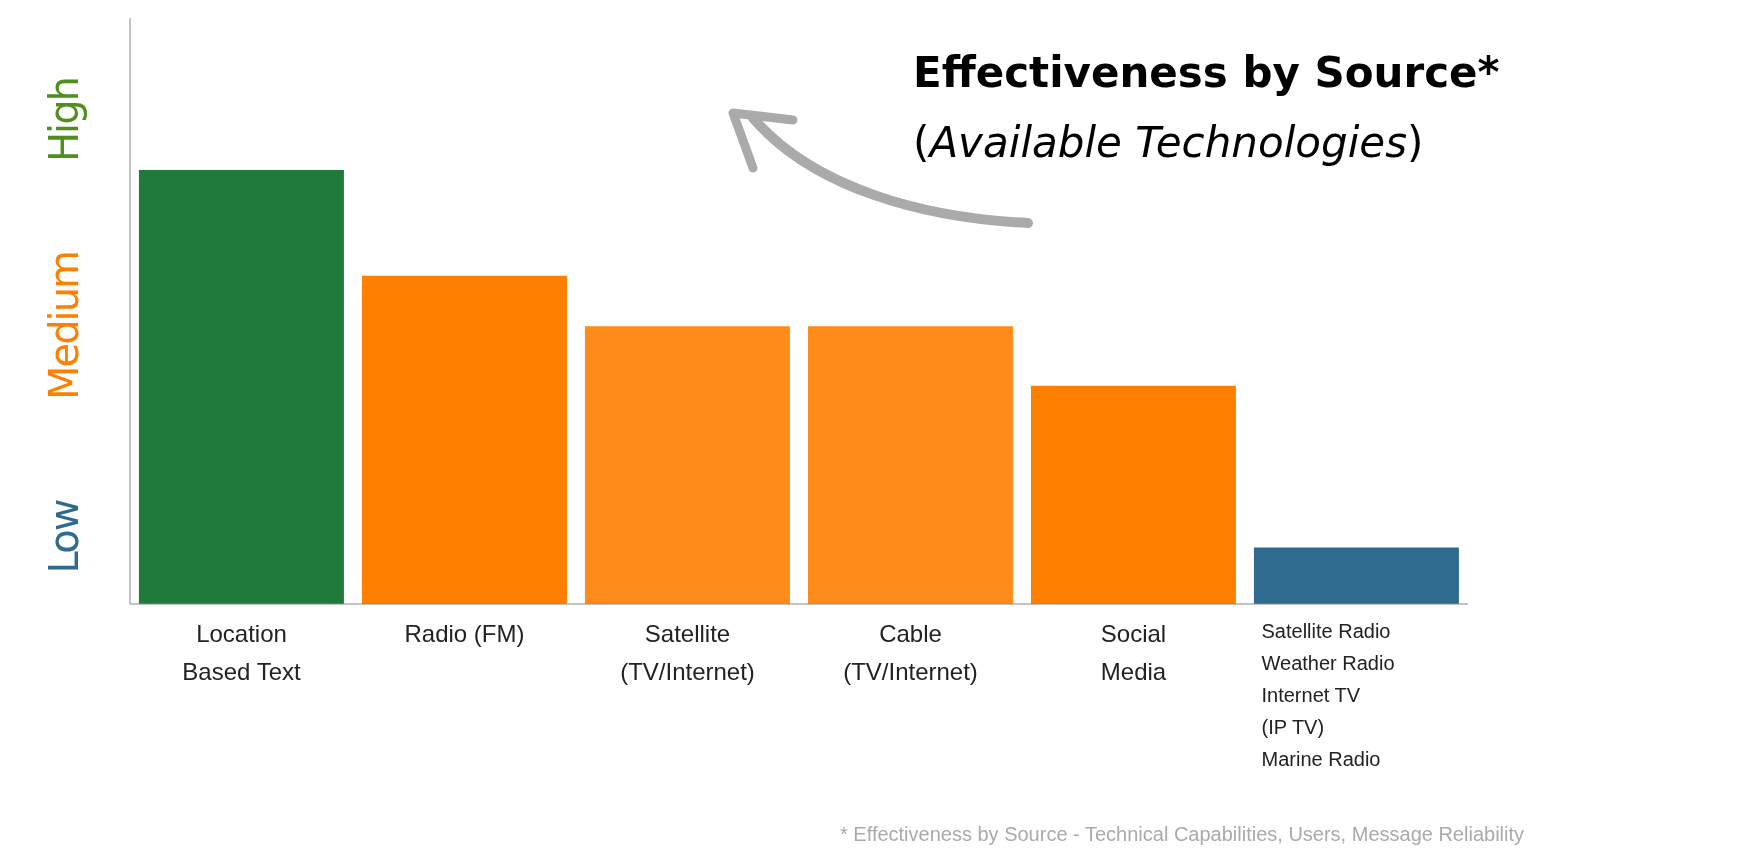 Image resolution: width=1764 pixels, height=862 pixels. What do you see at coordinates (1182, 834) in the screenshot?
I see `text: * Effectiveness by Source - Technical Capabilities, Users, Message Reliability` at bounding box center [1182, 834].